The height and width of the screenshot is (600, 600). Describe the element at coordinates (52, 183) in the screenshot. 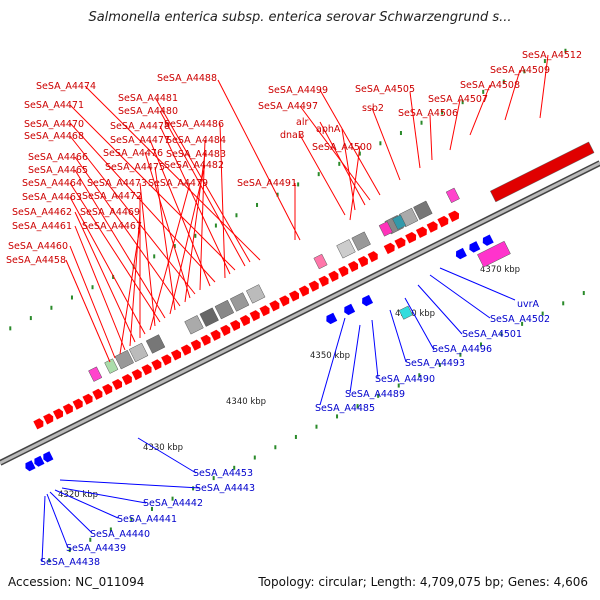

I see `forward-gene-label: SeSA_A4464` at that location.